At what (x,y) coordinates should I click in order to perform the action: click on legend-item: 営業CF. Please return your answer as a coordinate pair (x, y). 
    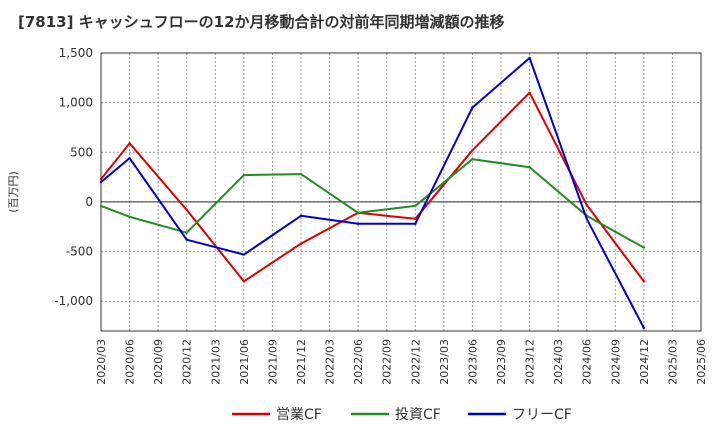
    Looking at the image, I should click on (277, 415).